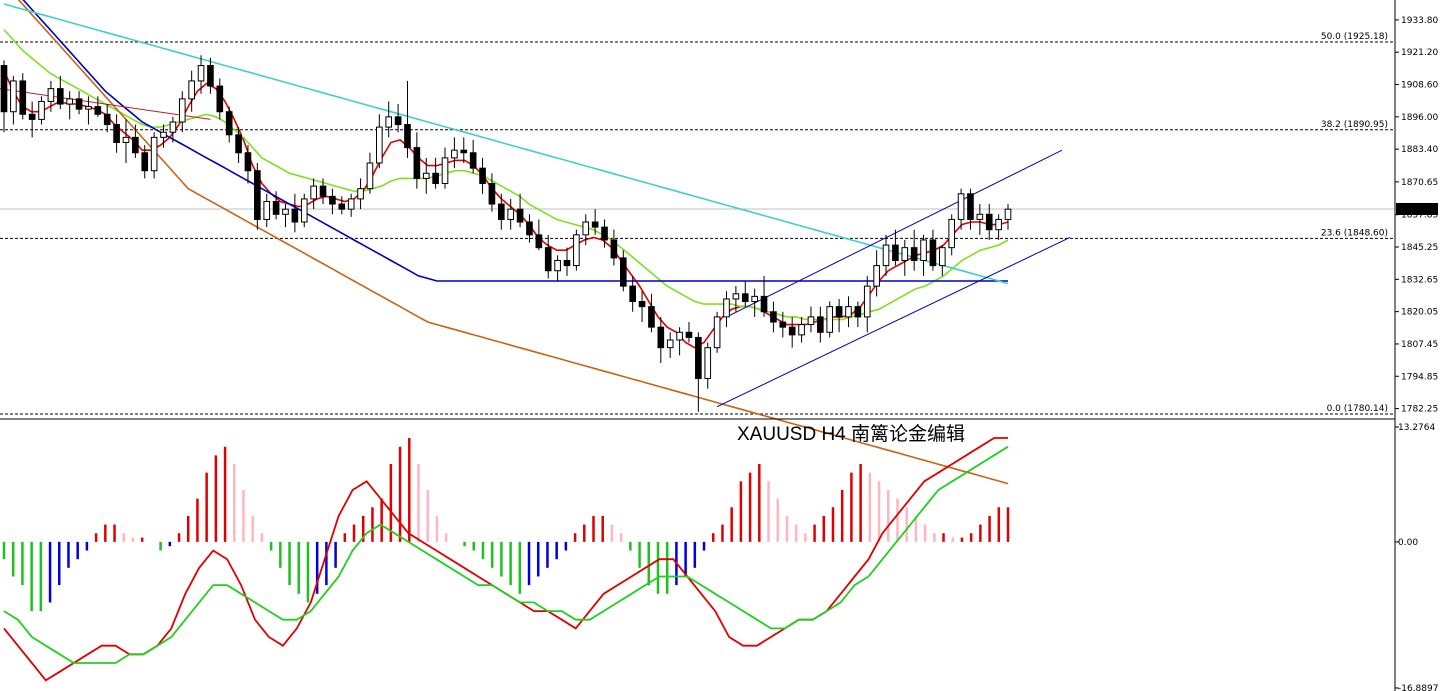 The width and height of the screenshot is (1440, 691). What do you see at coordinates (894, 233) in the screenshot?
I see `channel-upper-line` at bounding box center [894, 233].